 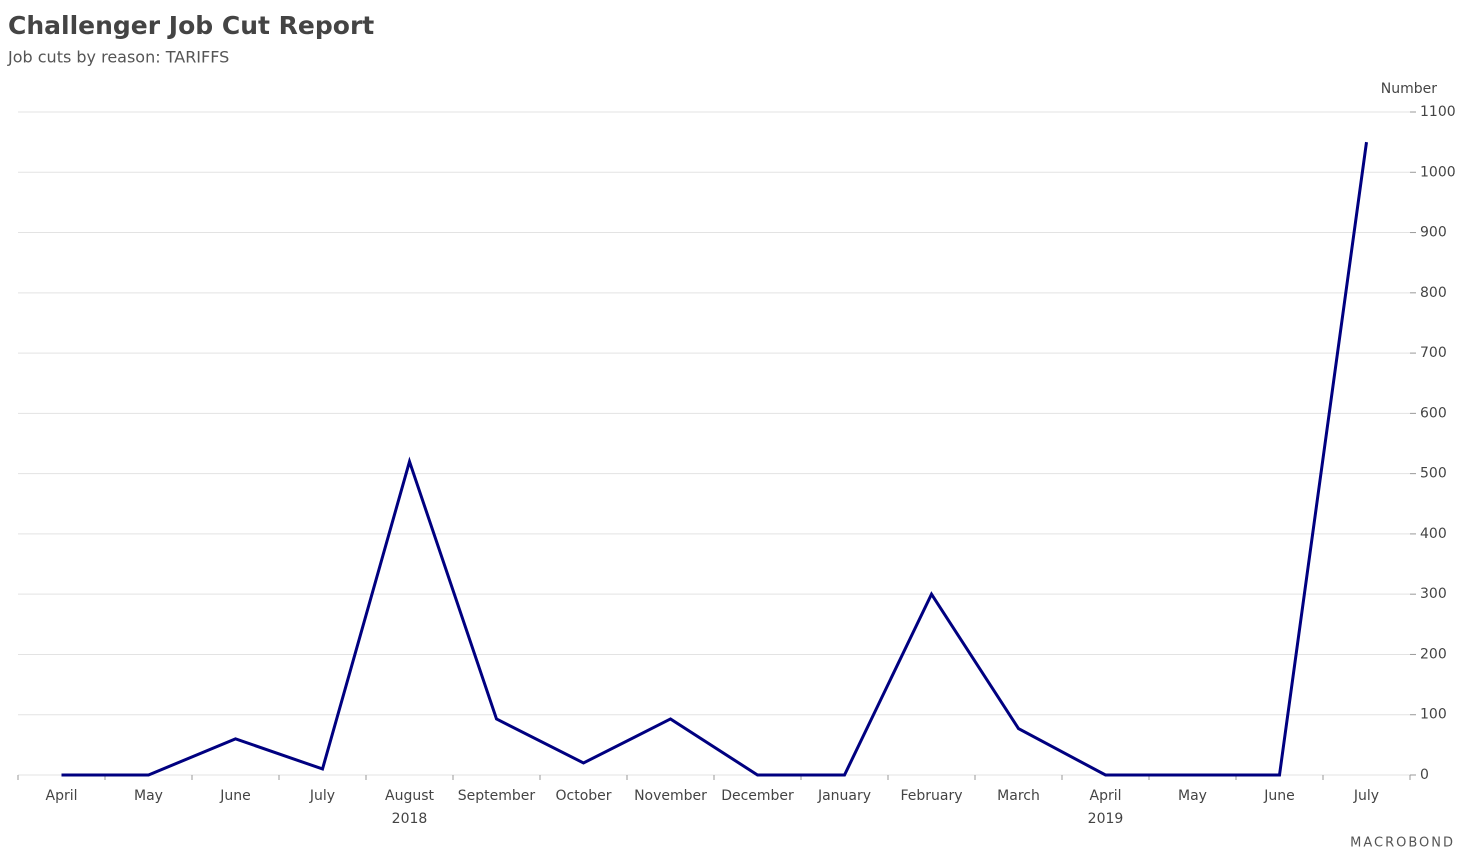 I want to click on x-tick-label: August, so click(x=410, y=796).